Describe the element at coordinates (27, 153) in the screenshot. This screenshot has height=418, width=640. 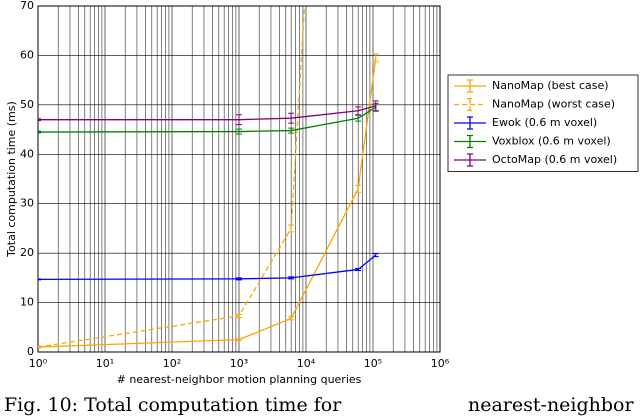
I see `y-tick-label: 40` at that location.